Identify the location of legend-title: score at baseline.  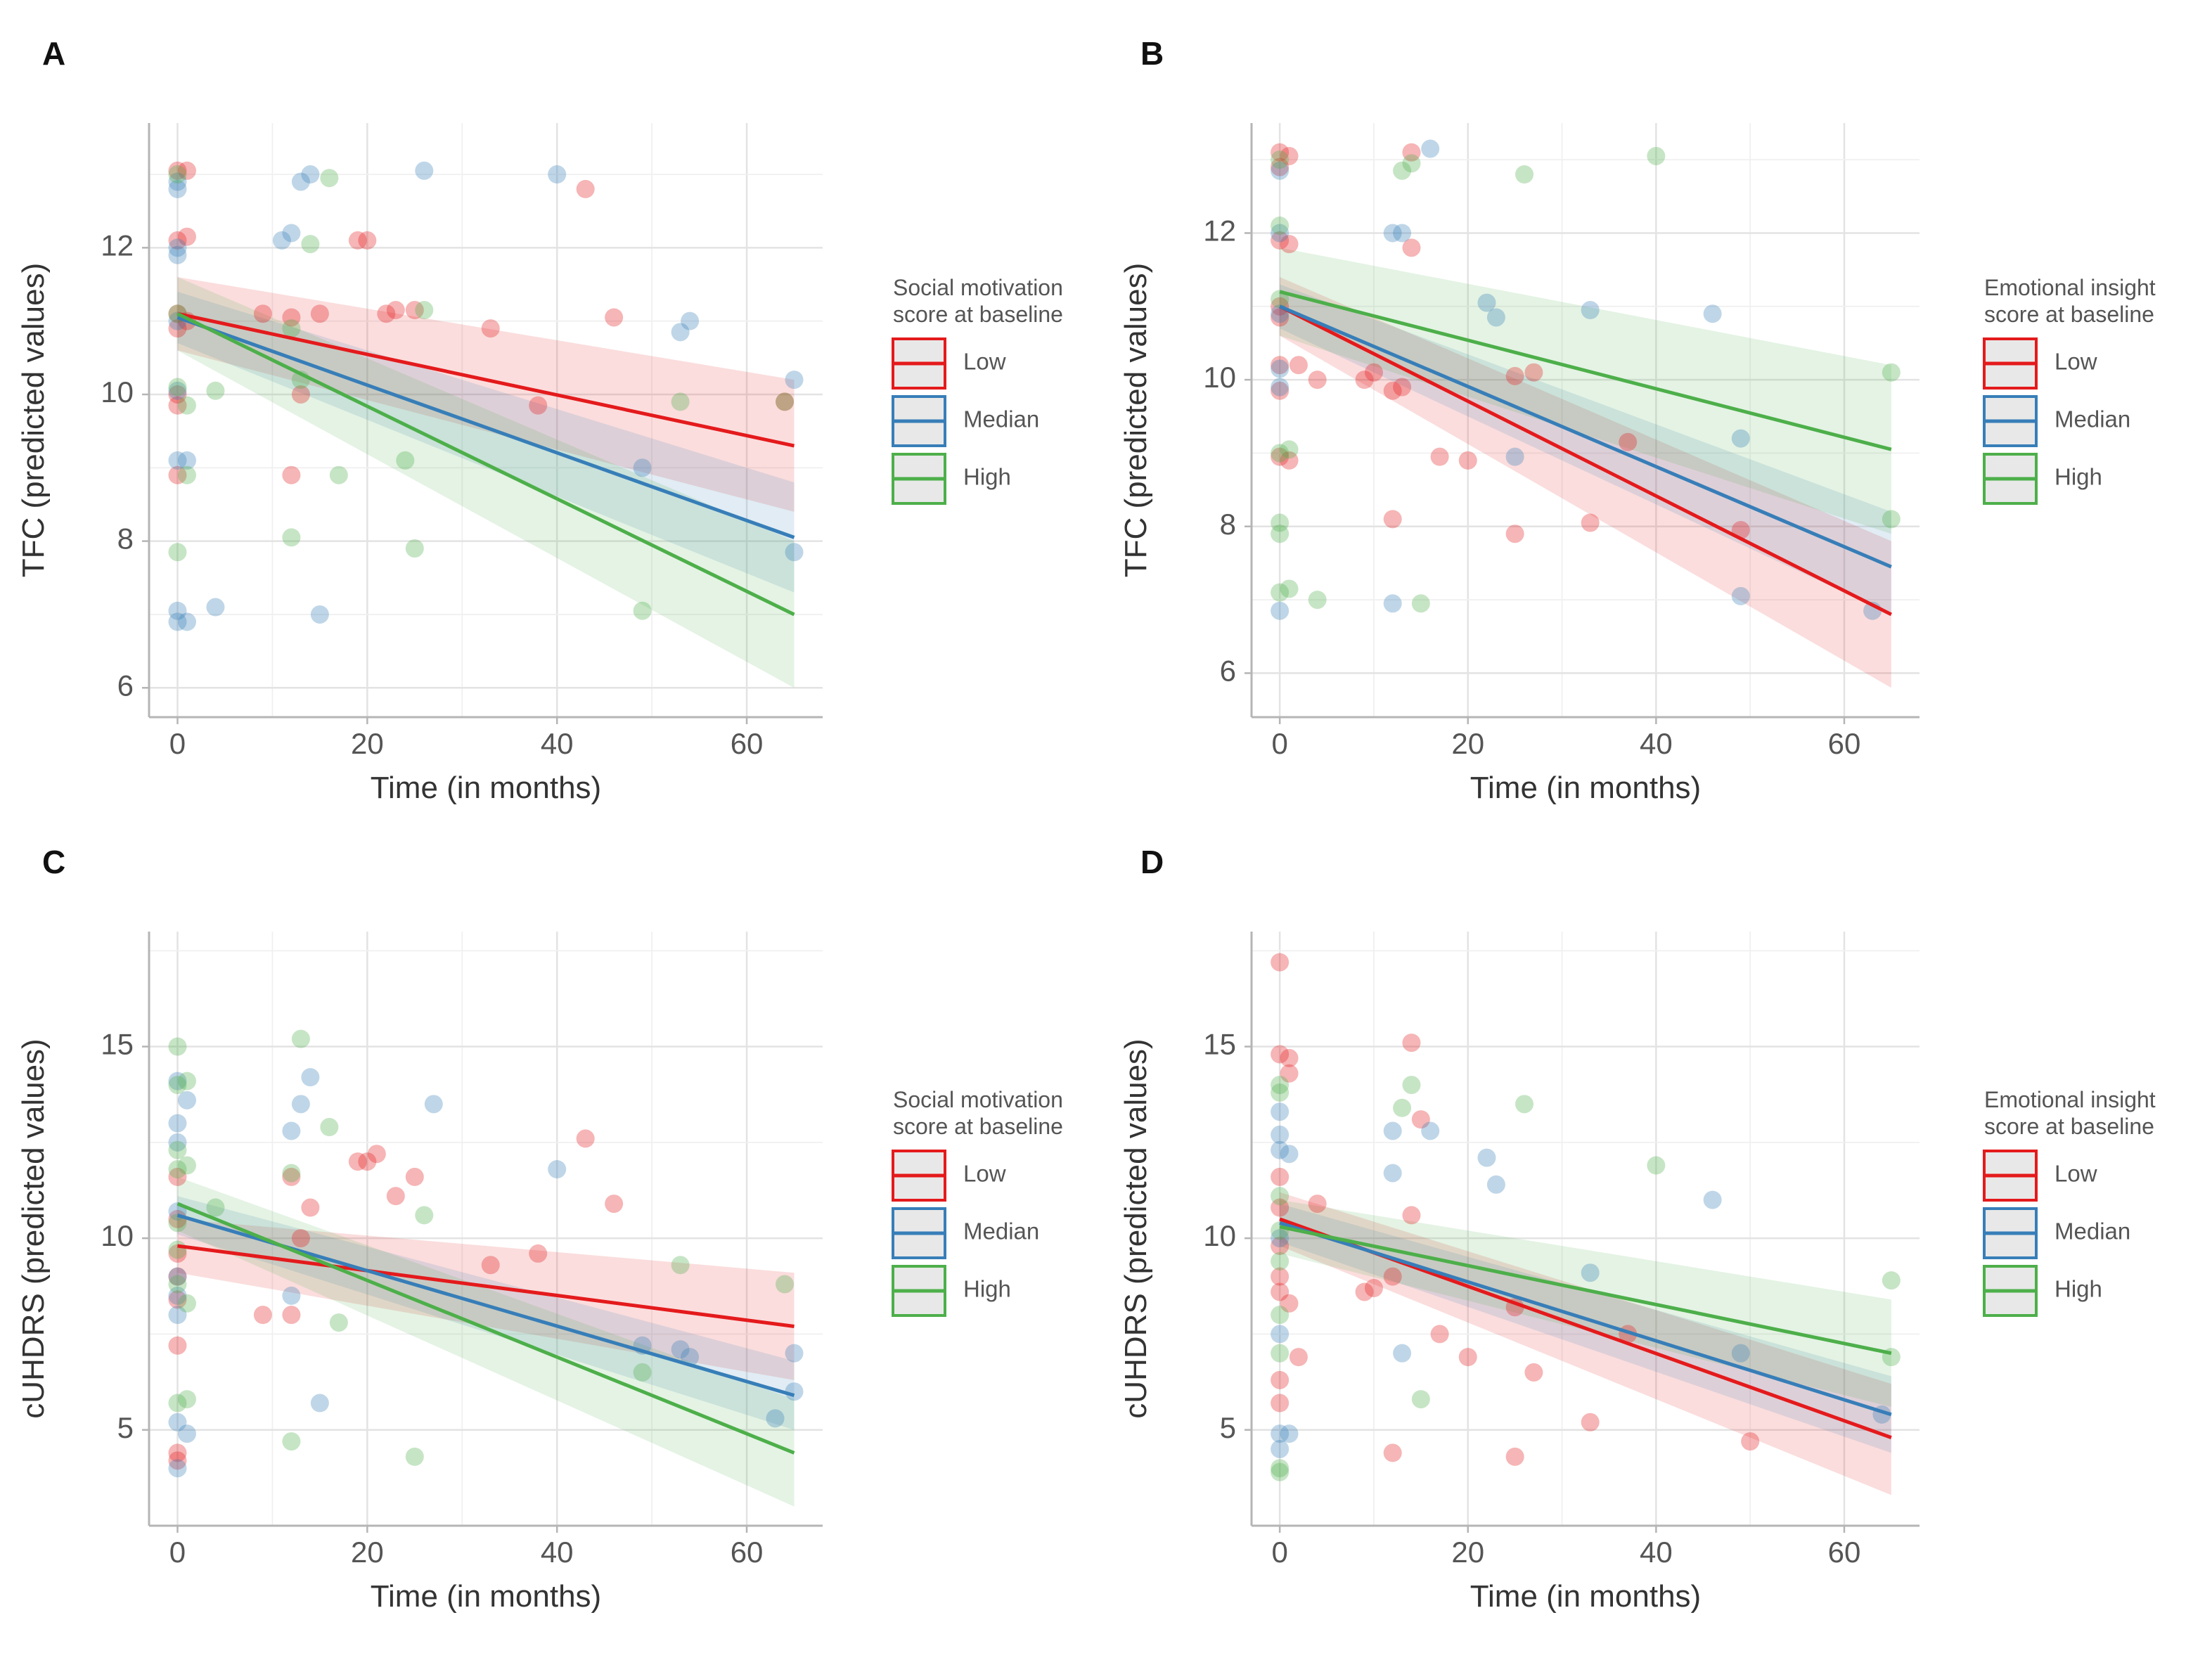
(978, 314).